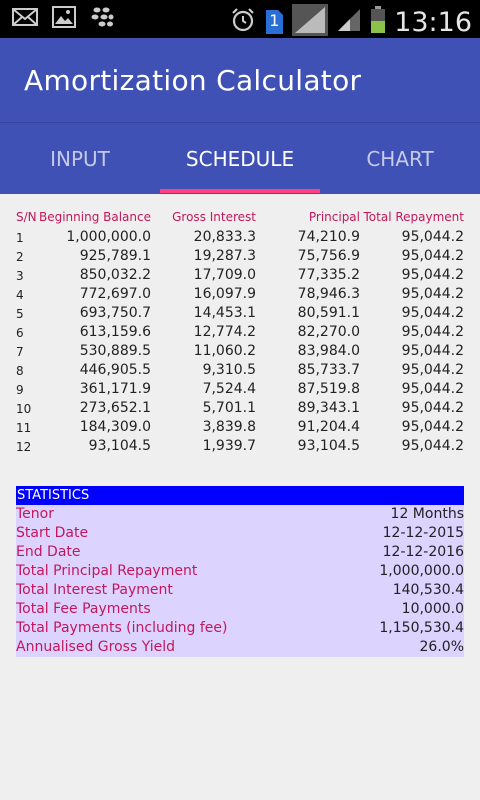 The width and height of the screenshot is (480, 800). What do you see at coordinates (115, 370) in the screenshot?
I see `row-beginning-balance: 446,905.5` at bounding box center [115, 370].